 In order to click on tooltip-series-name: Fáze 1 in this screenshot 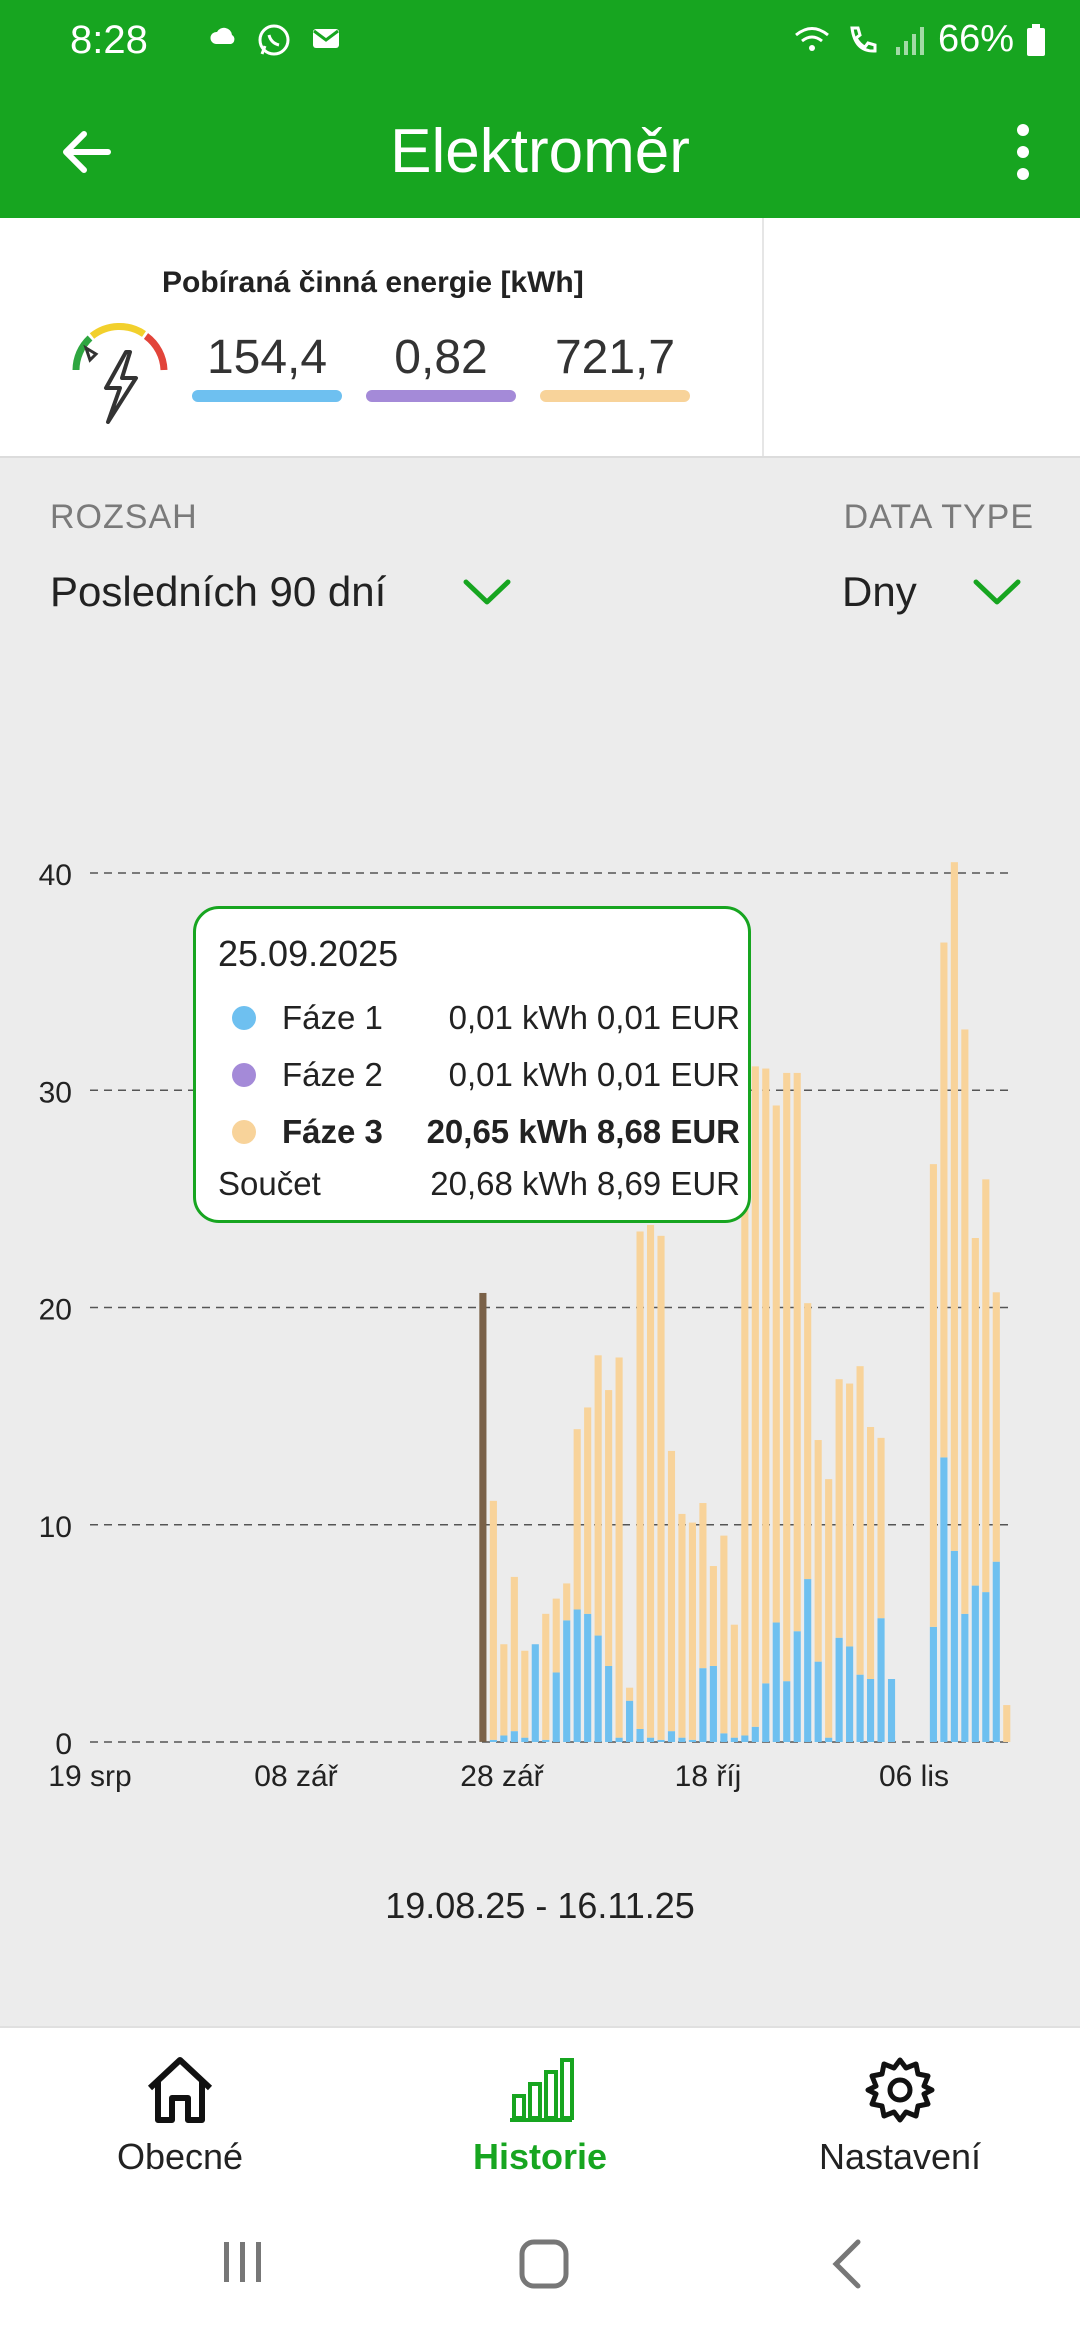, I will do `click(340, 1018)`.